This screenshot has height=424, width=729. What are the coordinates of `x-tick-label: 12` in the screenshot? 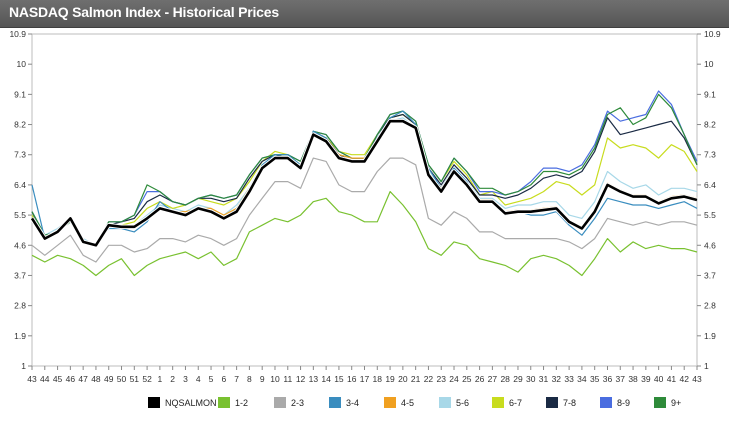 It's located at (301, 379).